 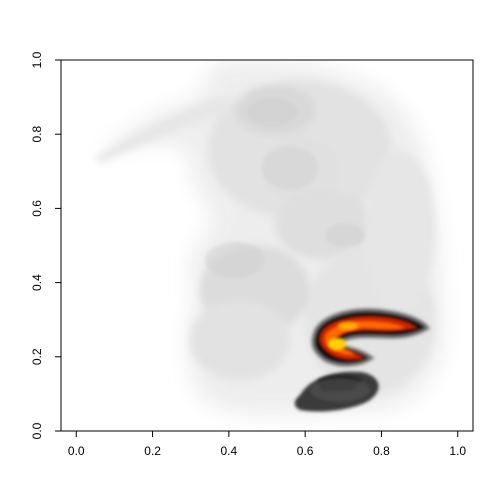 What do you see at coordinates (371, 337) in the screenshot?
I see `hot-overlay` at bounding box center [371, 337].